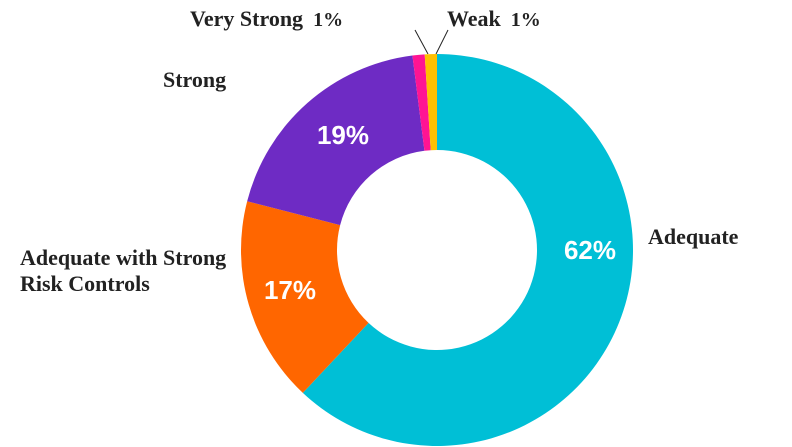  I want to click on value-label: 17%, so click(290, 290).